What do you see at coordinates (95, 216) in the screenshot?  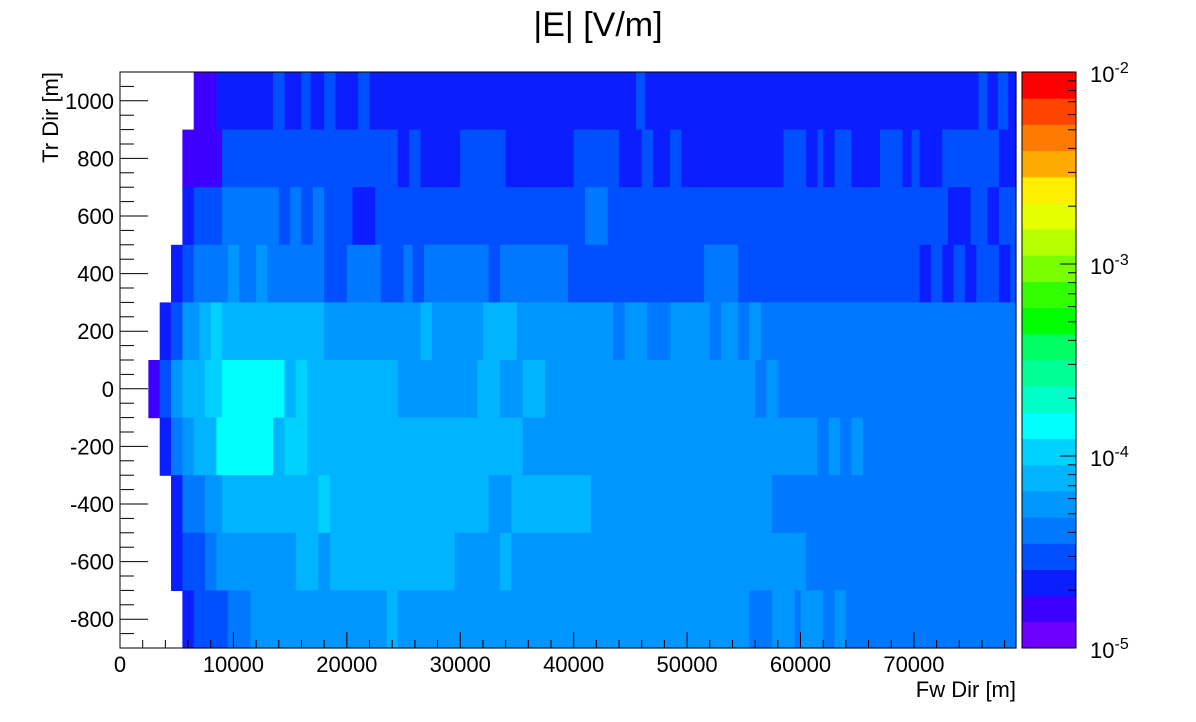 I see `y-tick-label: 600` at bounding box center [95, 216].